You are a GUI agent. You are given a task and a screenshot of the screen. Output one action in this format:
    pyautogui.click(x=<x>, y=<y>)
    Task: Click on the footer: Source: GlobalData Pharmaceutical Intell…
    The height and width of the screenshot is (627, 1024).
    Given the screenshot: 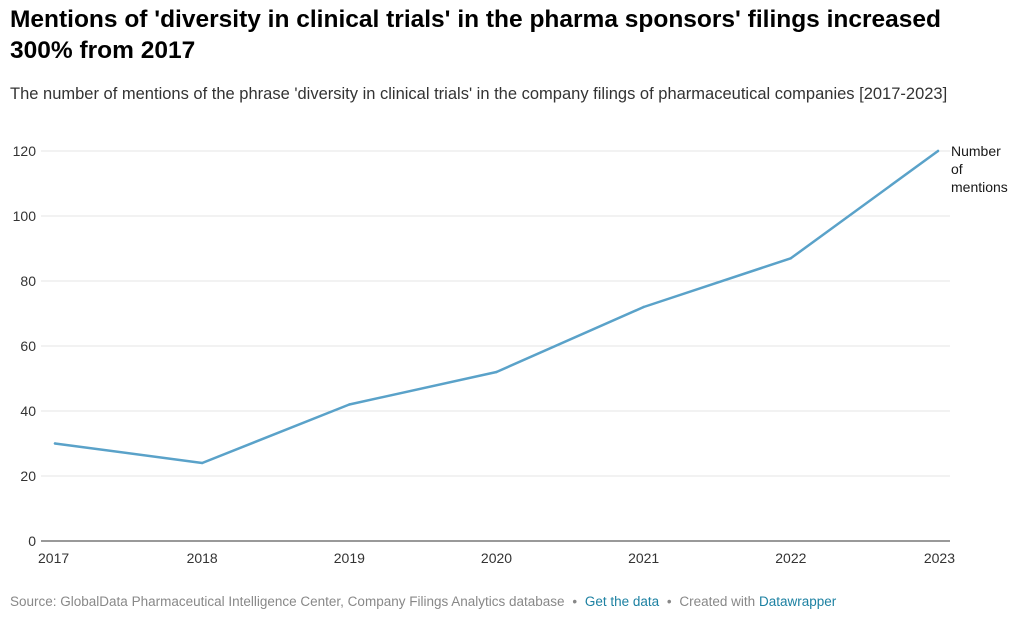 What is the action you would take?
    pyautogui.click(x=423, y=601)
    